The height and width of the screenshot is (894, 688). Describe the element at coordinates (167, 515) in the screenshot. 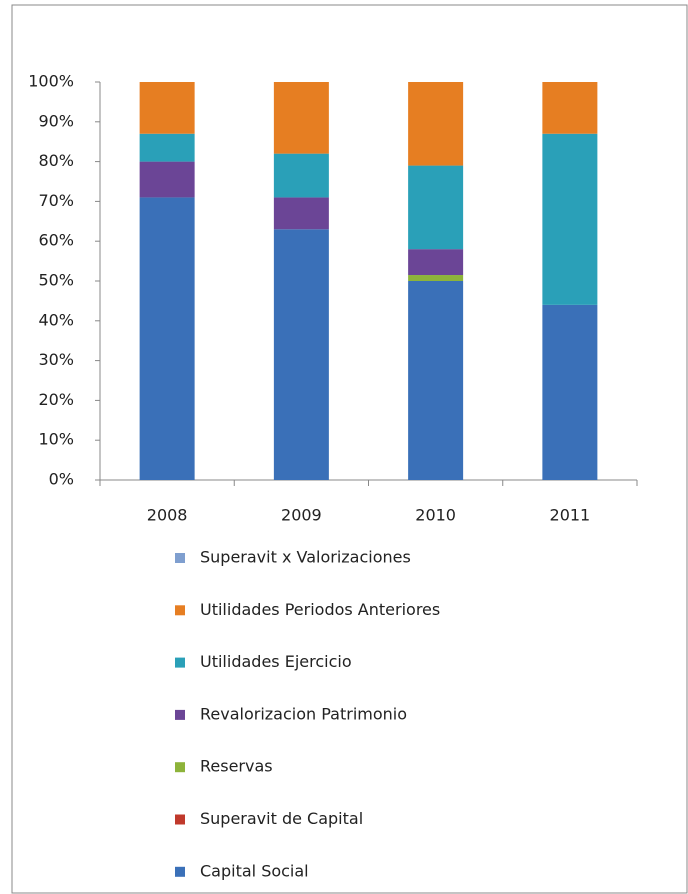

I see `x-tick-label: 2008` at that location.